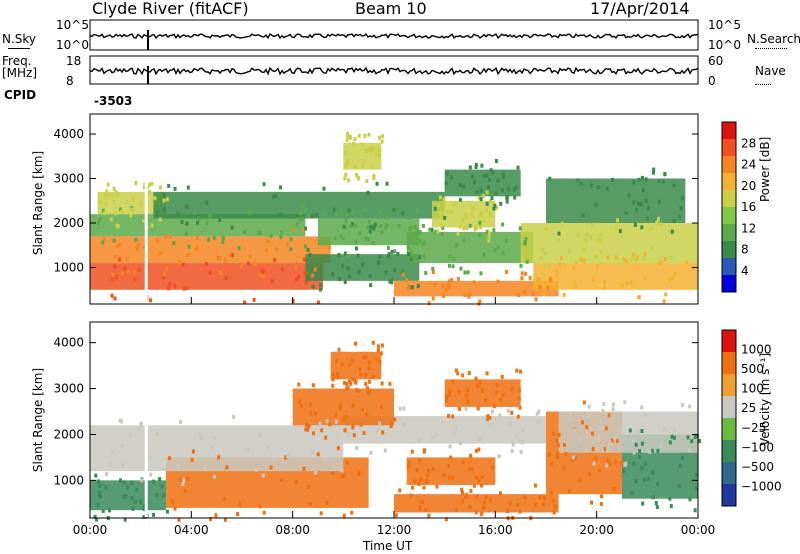 The width and height of the screenshot is (800, 554). What do you see at coordinates (765, 399) in the screenshot?
I see `velocity-colorbar-label: Velocity [m s⁻¹]` at bounding box center [765, 399].